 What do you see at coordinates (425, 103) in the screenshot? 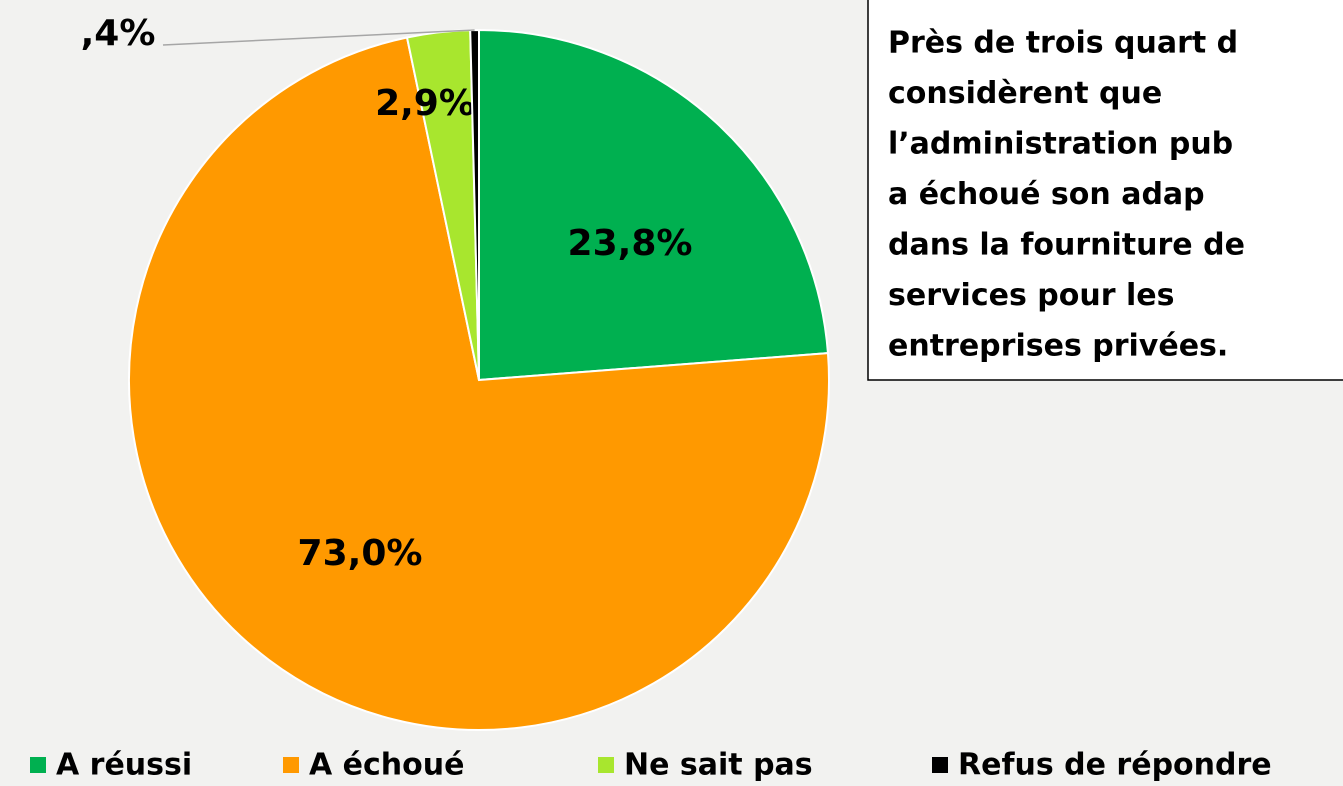
I see `data-label: 2,9%` at bounding box center [425, 103].